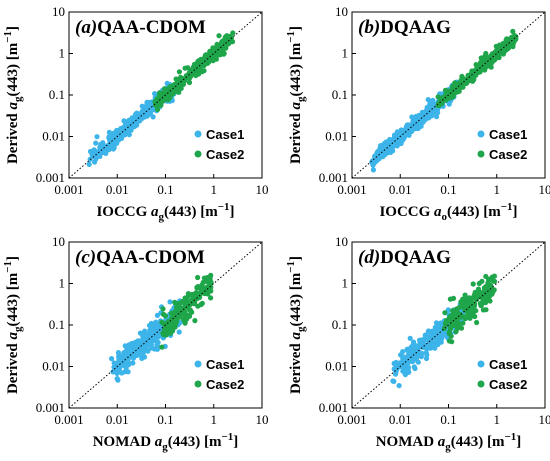 The image size is (550, 461). I want to click on one-to-one-line, so click(448, 95).